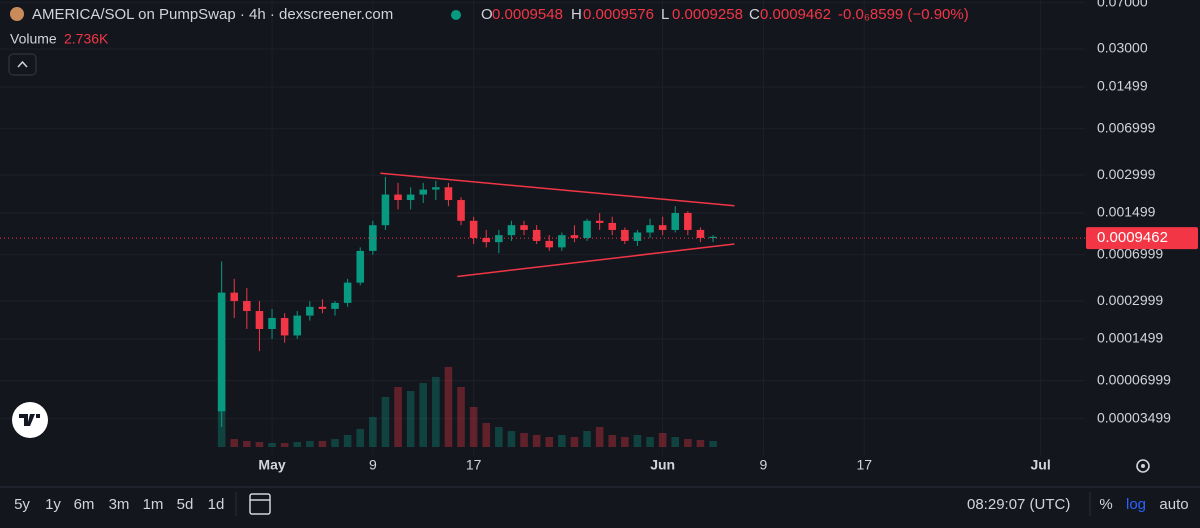 This screenshot has width=1200, height=528. Describe the element at coordinates (185, 504) in the screenshot. I see `range-button: 5d` at that location.